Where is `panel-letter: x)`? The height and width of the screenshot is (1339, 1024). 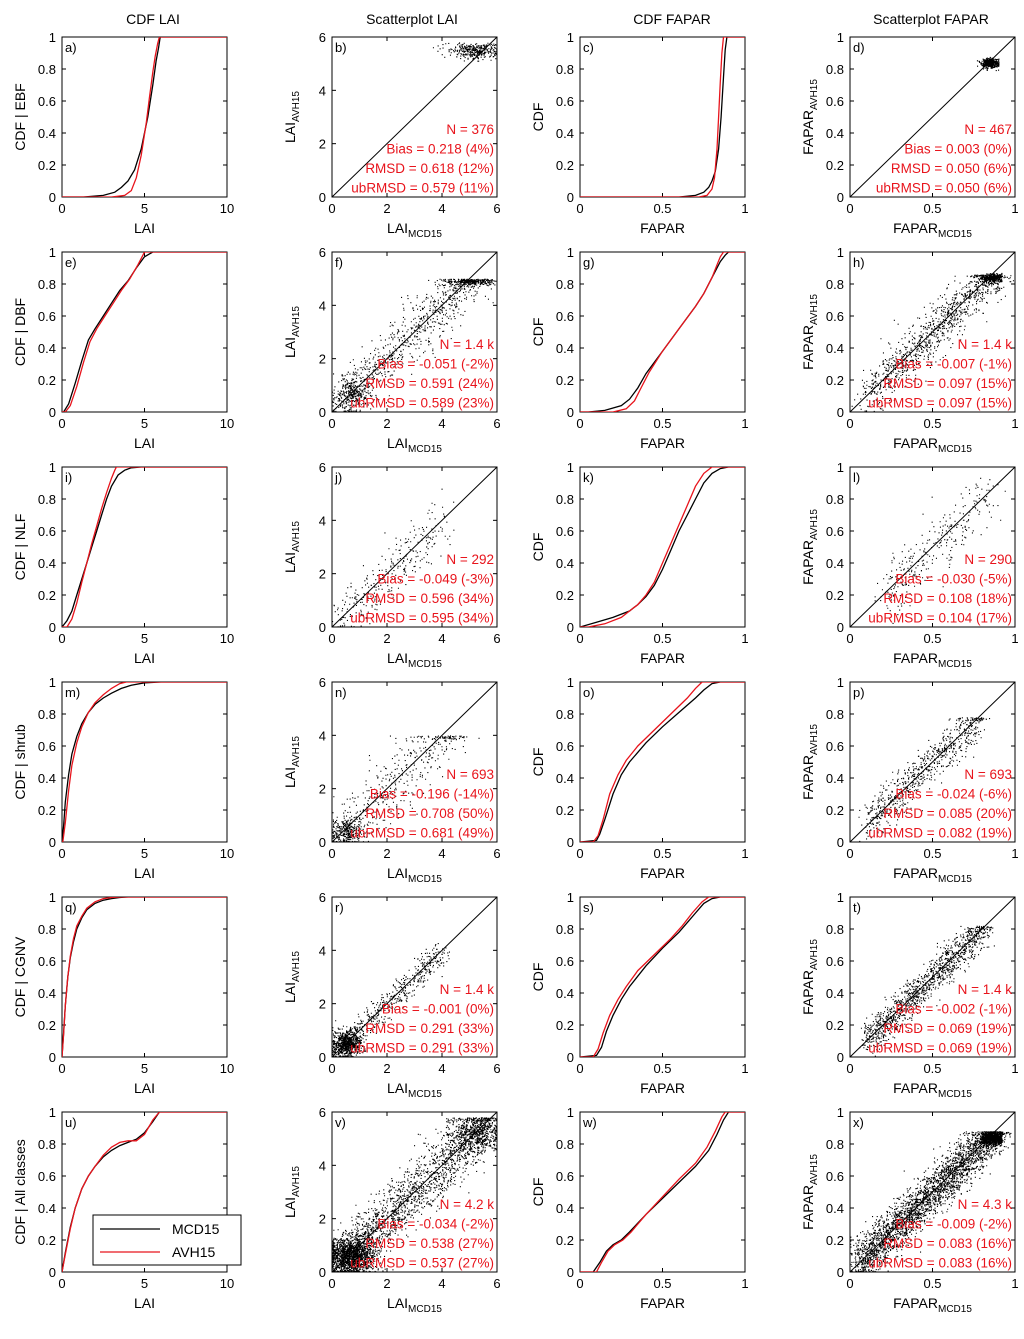 panel-letter: x) is located at coordinates (858, 1122).